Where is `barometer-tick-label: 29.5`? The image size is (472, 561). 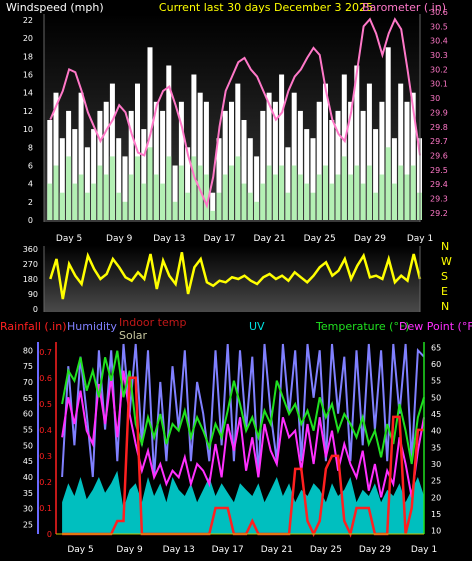
barometer-tick-label: 29.5 is located at coordinates (439, 170).